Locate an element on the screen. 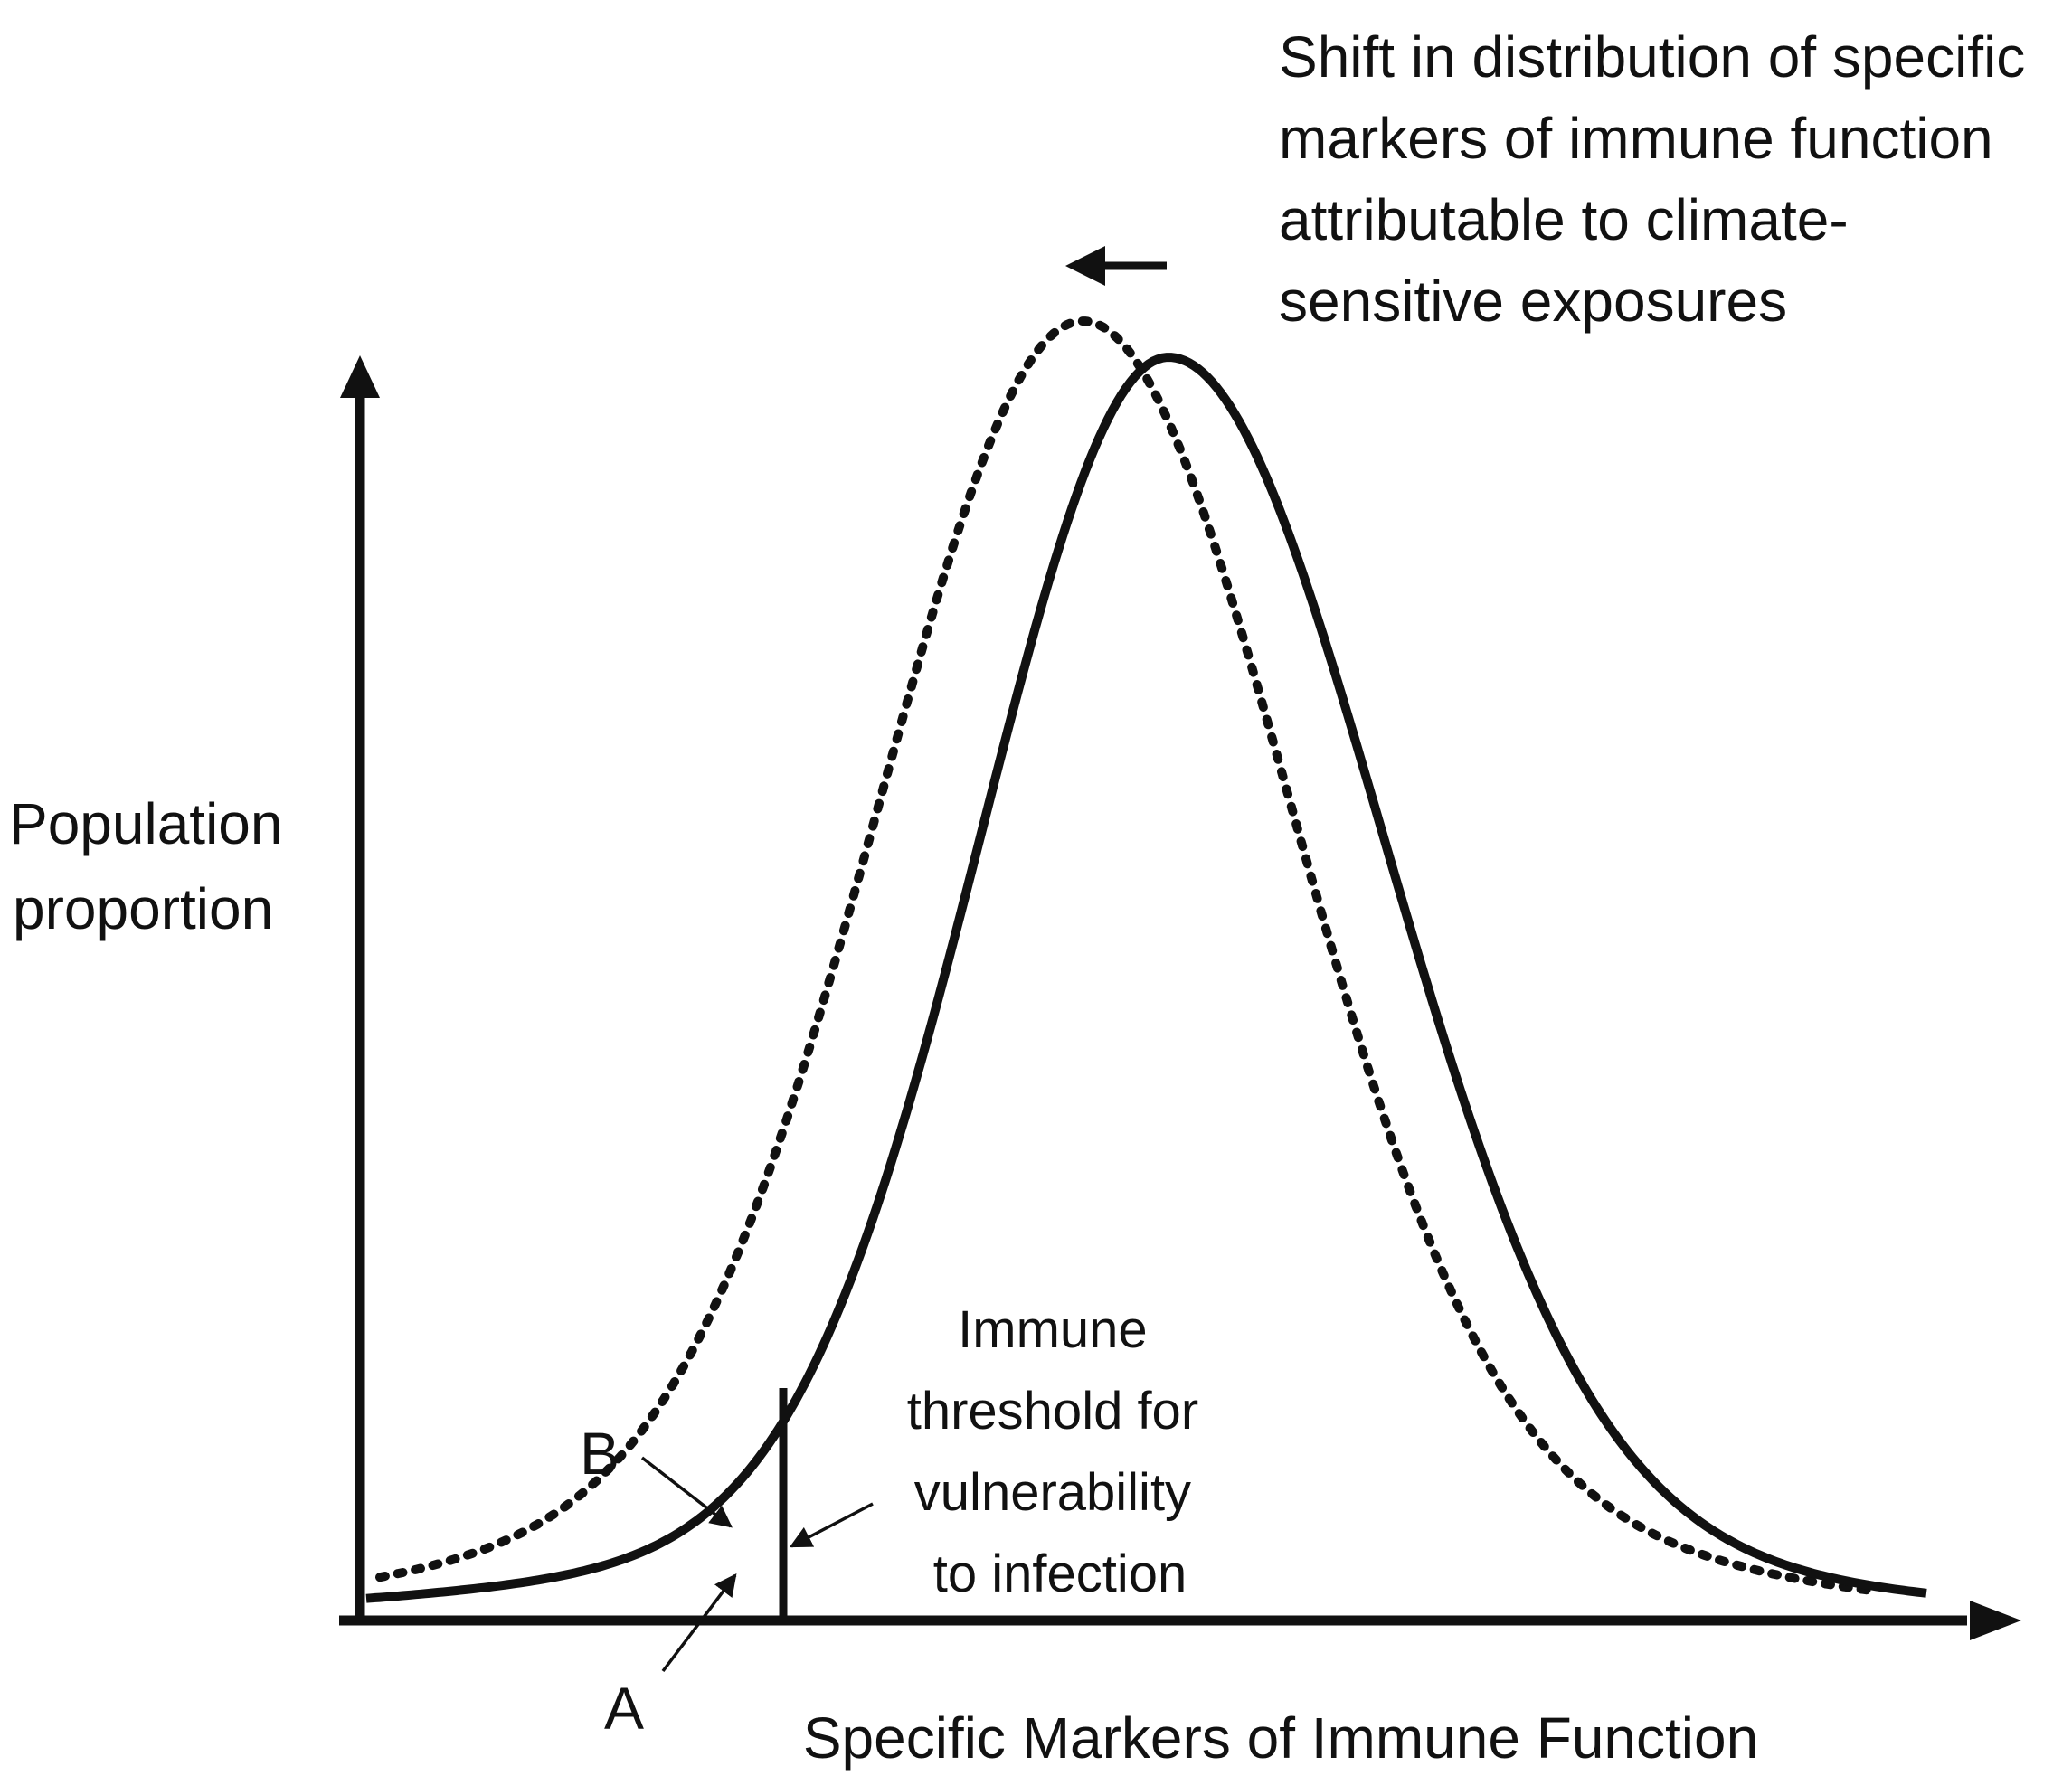  threshold-note-line: to infection is located at coordinates (1060, 1574).